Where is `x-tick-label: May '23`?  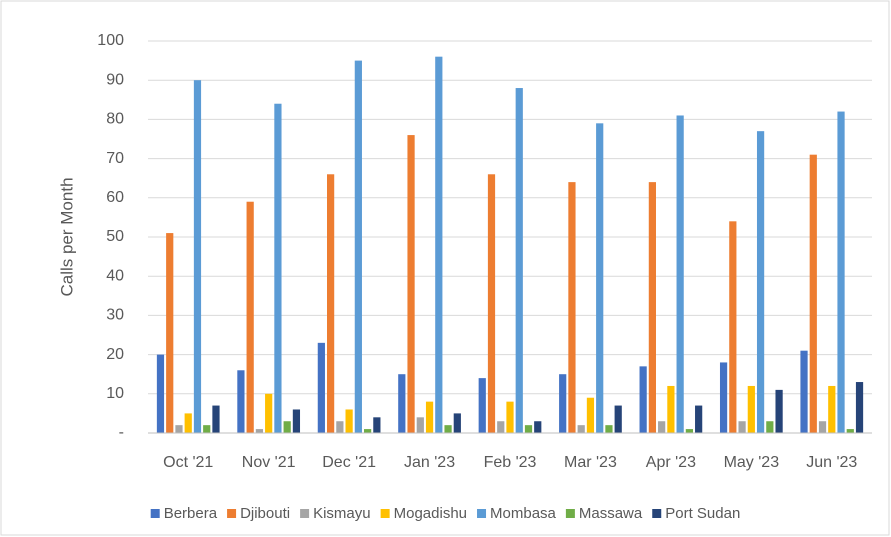 x-tick-label: May '23 is located at coordinates (752, 462).